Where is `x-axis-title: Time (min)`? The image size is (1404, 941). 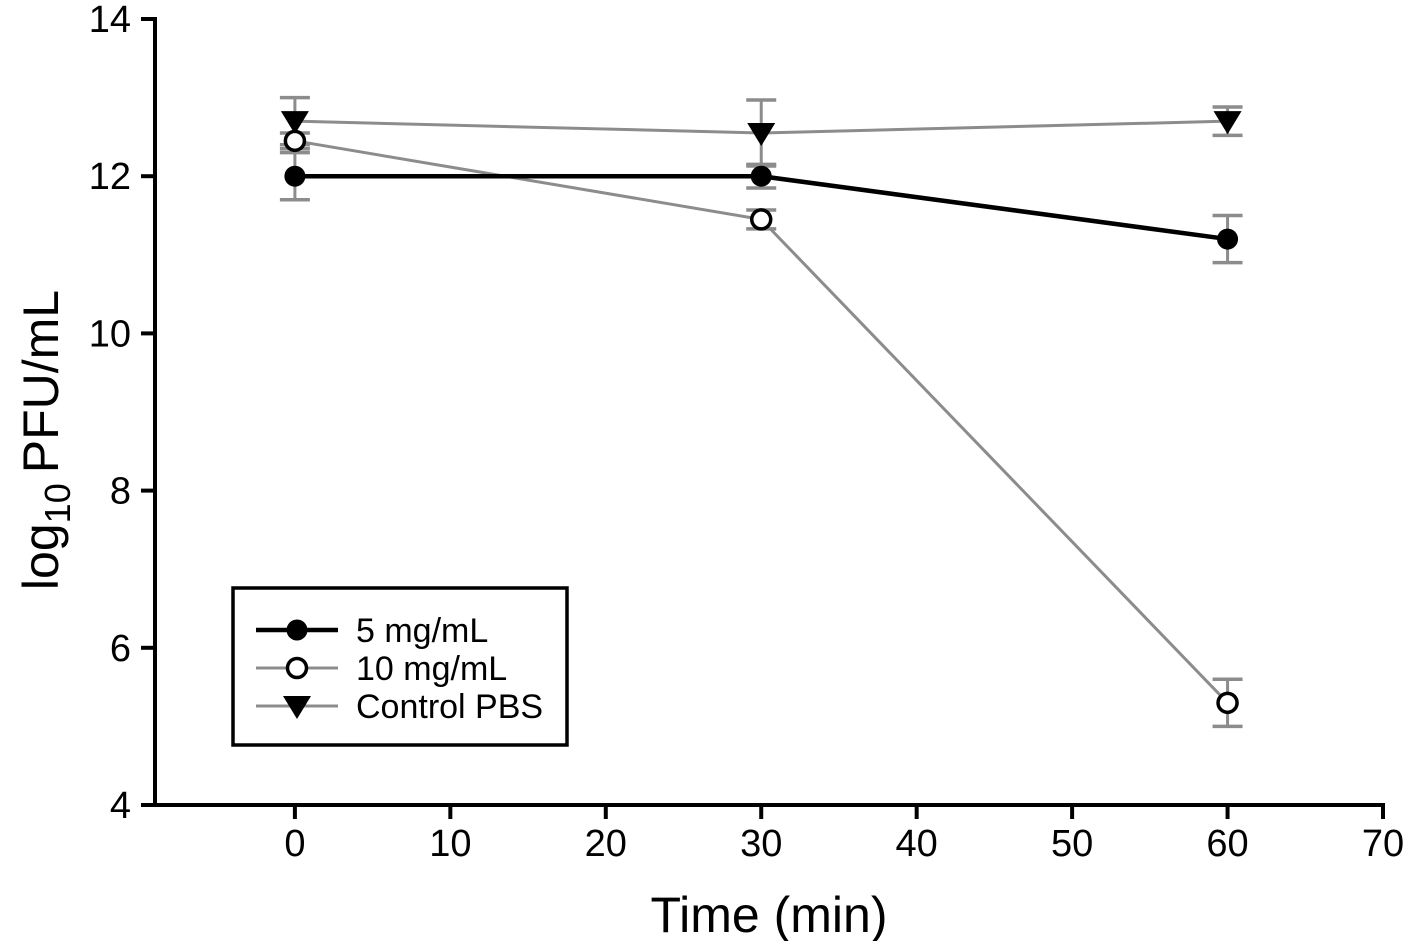
x-axis-title: Time (min) is located at coordinates (768, 914).